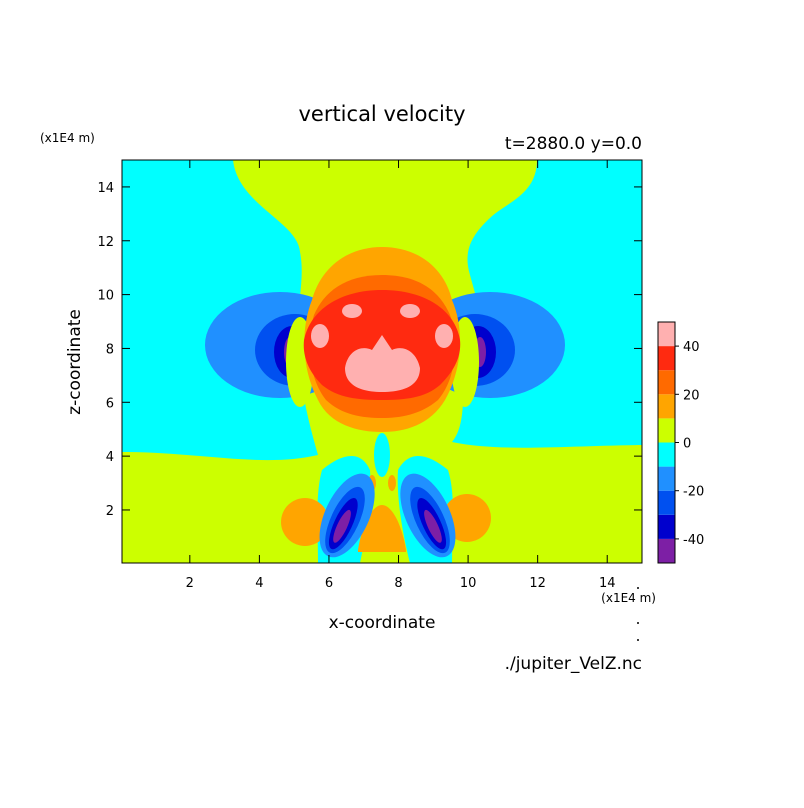 This screenshot has height=808, width=804. What do you see at coordinates (110, 511) in the screenshot?
I see `y-tick-label: 2` at bounding box center [110, 511].